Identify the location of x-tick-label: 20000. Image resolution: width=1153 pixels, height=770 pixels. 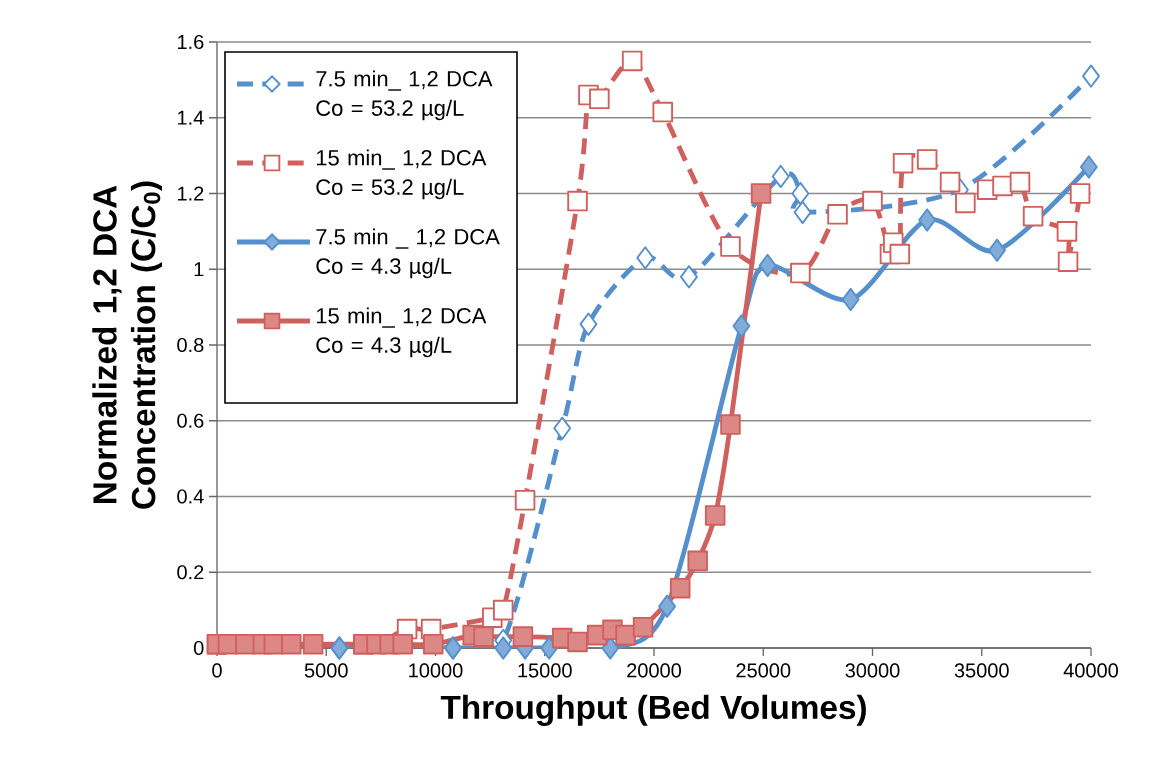
(654, 670).